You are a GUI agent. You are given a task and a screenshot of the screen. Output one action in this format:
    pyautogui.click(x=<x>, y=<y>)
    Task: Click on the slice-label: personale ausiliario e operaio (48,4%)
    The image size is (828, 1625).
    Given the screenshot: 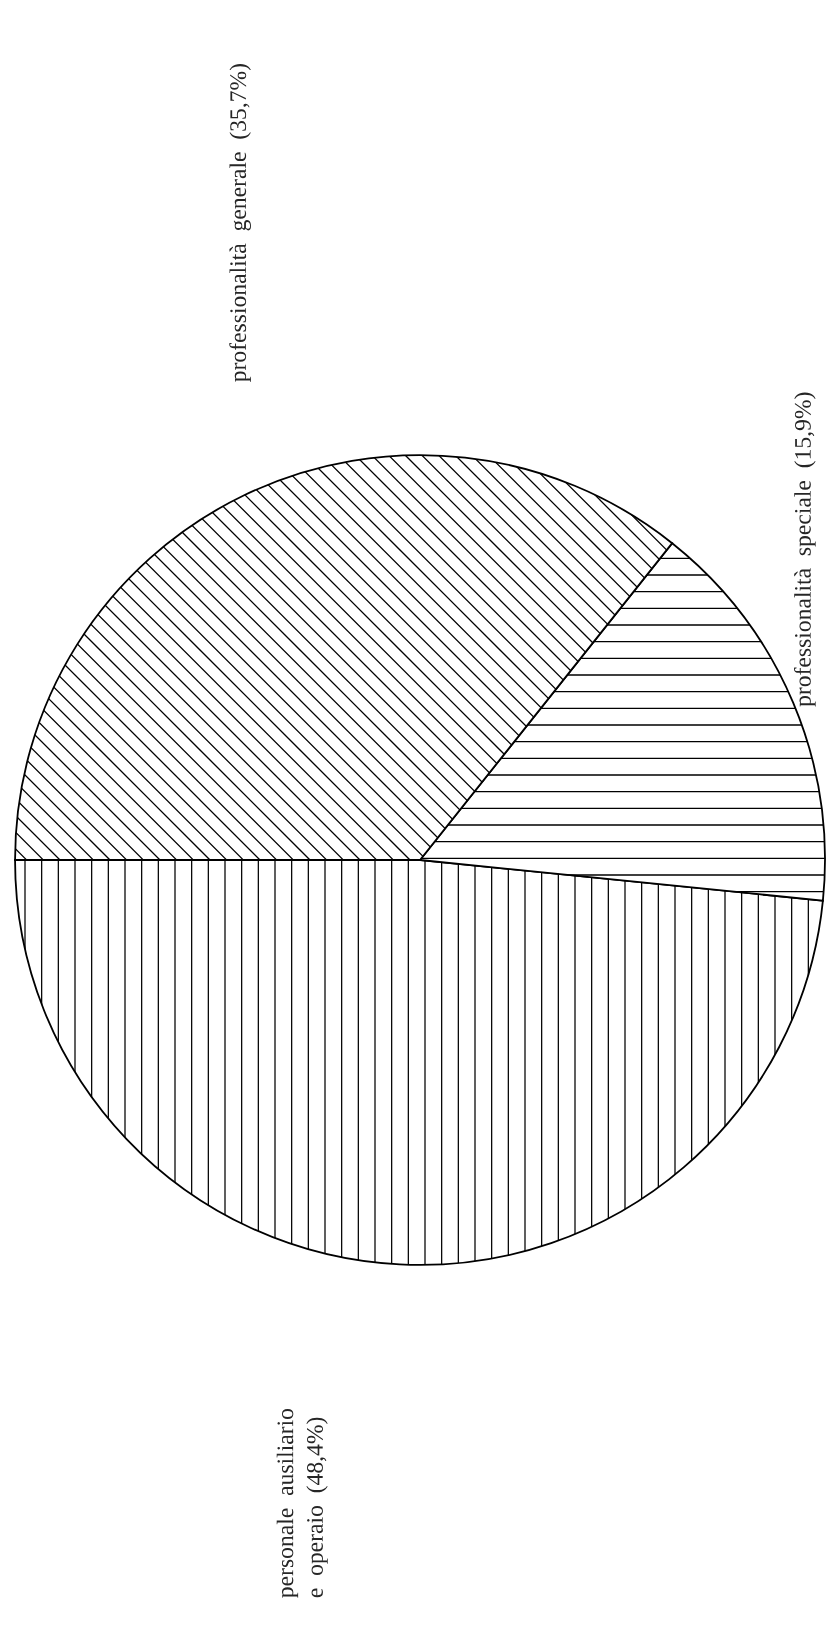 What is the action you would take?
    pyautogui.click(x=302, y=1503)
    